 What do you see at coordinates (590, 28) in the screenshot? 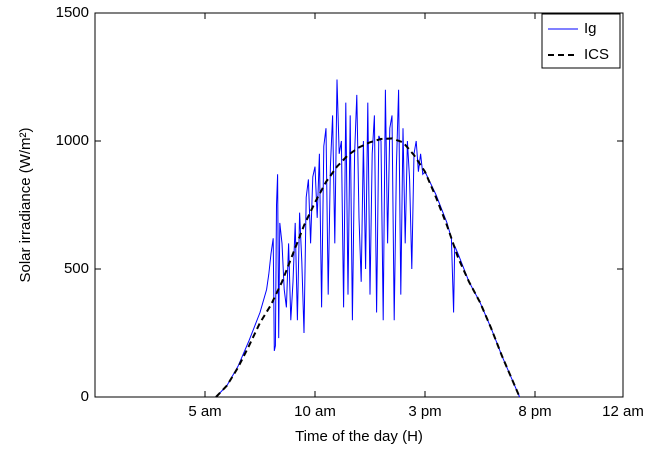
I see `legend-label: Ig` at bounding box center [590, 28].